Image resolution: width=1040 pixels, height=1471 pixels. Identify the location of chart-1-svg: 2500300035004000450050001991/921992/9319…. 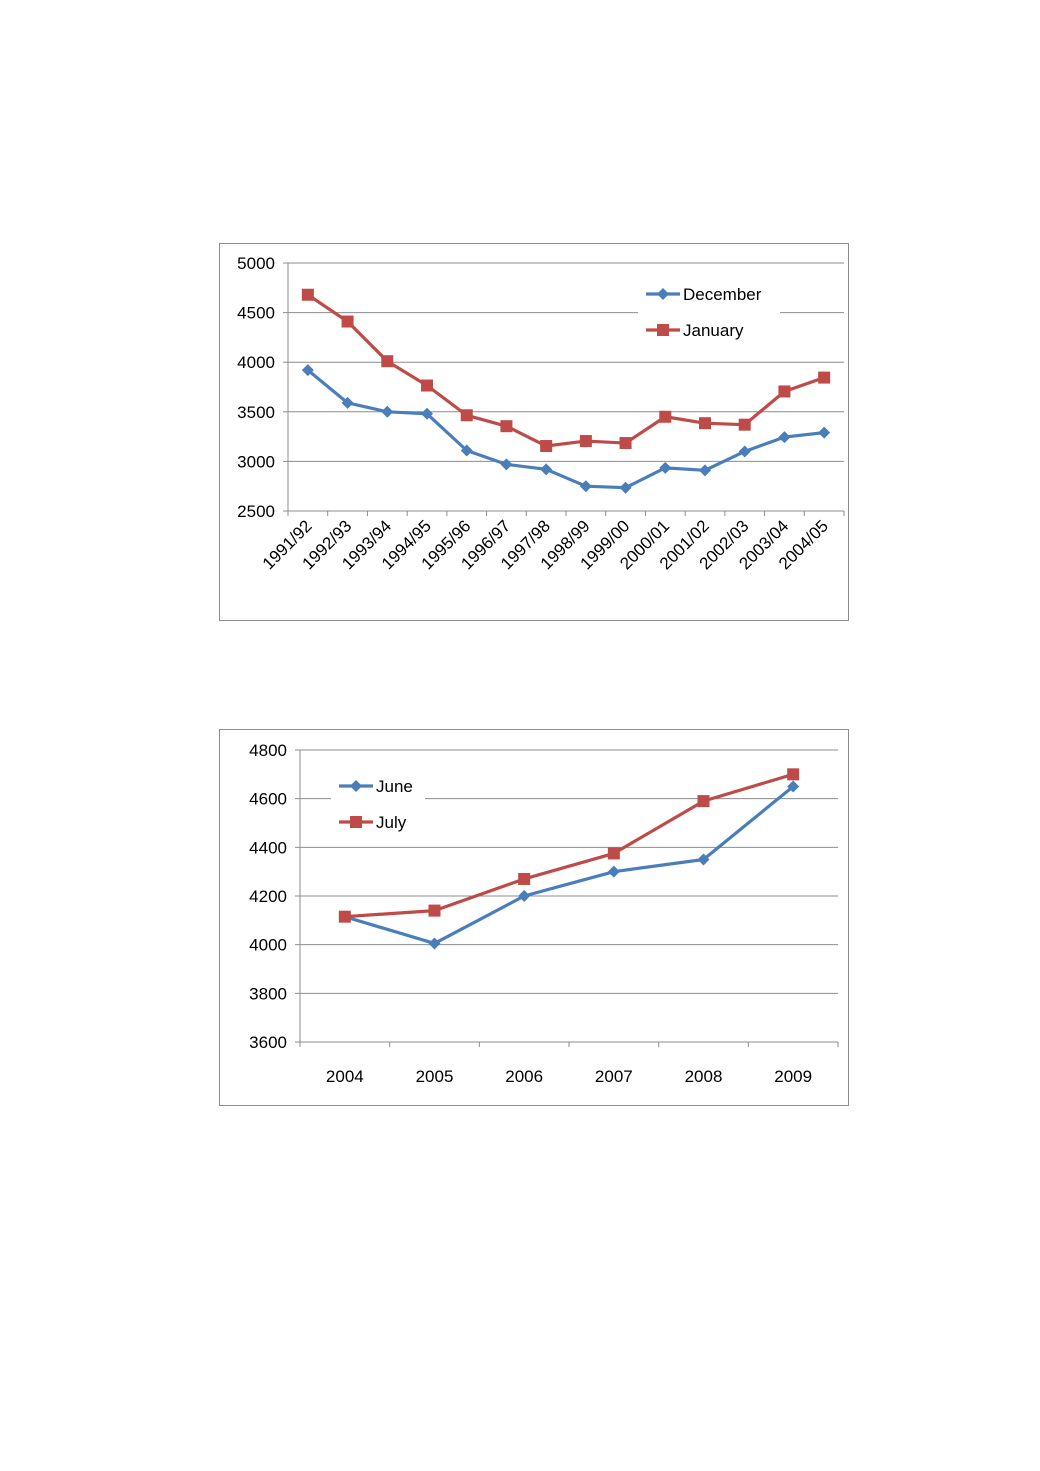
(541, 413).